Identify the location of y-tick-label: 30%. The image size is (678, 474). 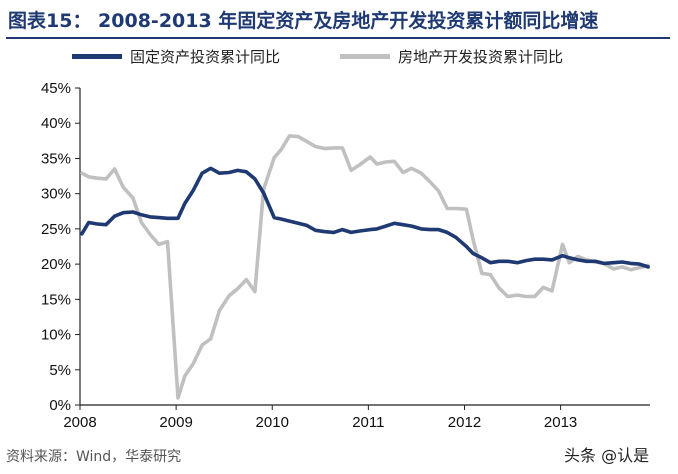
(56, 194).